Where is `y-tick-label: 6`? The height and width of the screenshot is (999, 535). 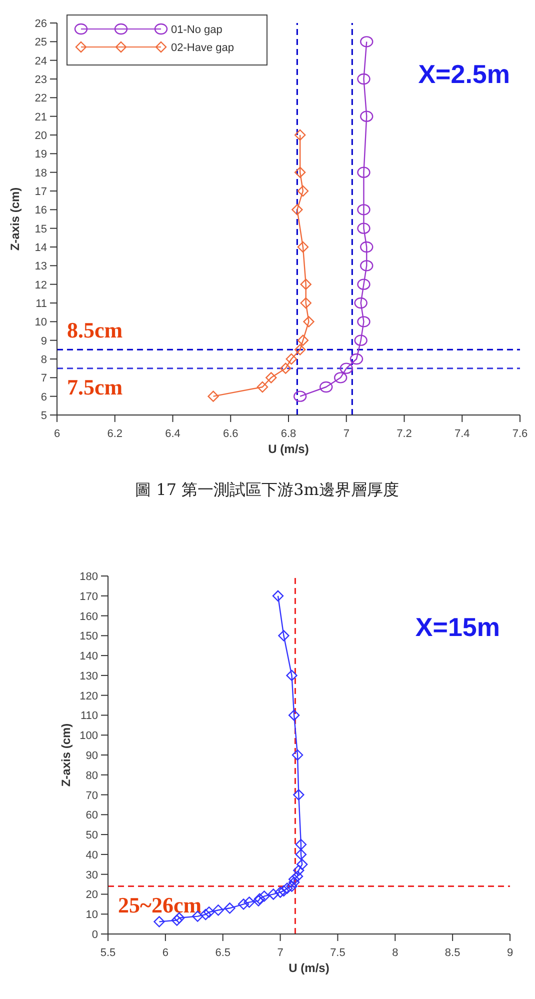
y-tick-label: 6 is located at coordinates (43, 397).